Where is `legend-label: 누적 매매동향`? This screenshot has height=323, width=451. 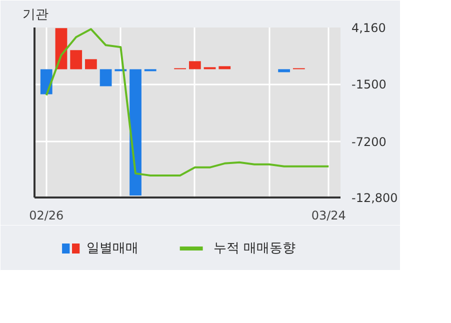 legend-label: 누적 매매동향 is located at coordinates (255, 248).